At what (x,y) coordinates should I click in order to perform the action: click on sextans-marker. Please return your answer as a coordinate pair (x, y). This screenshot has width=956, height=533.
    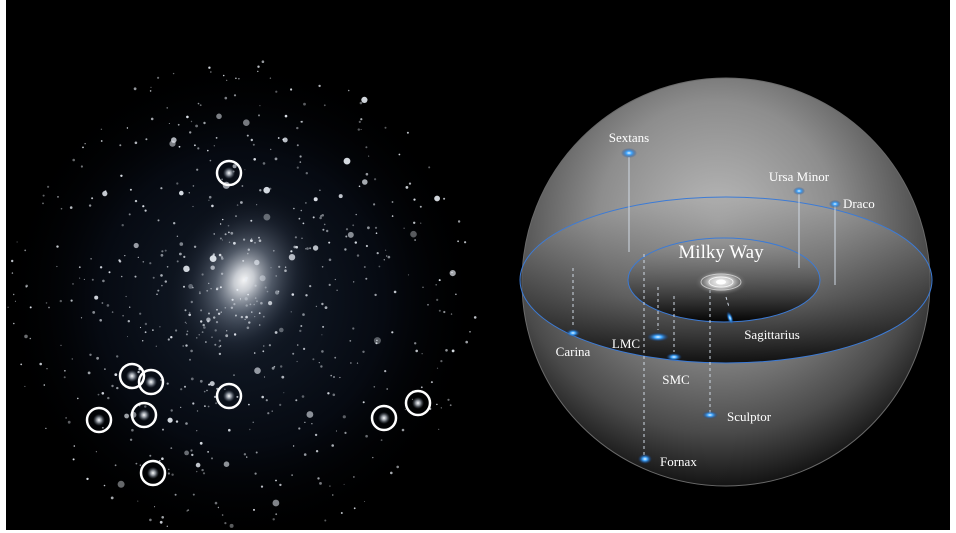
    Looking at the image, I should click on (629, 153).